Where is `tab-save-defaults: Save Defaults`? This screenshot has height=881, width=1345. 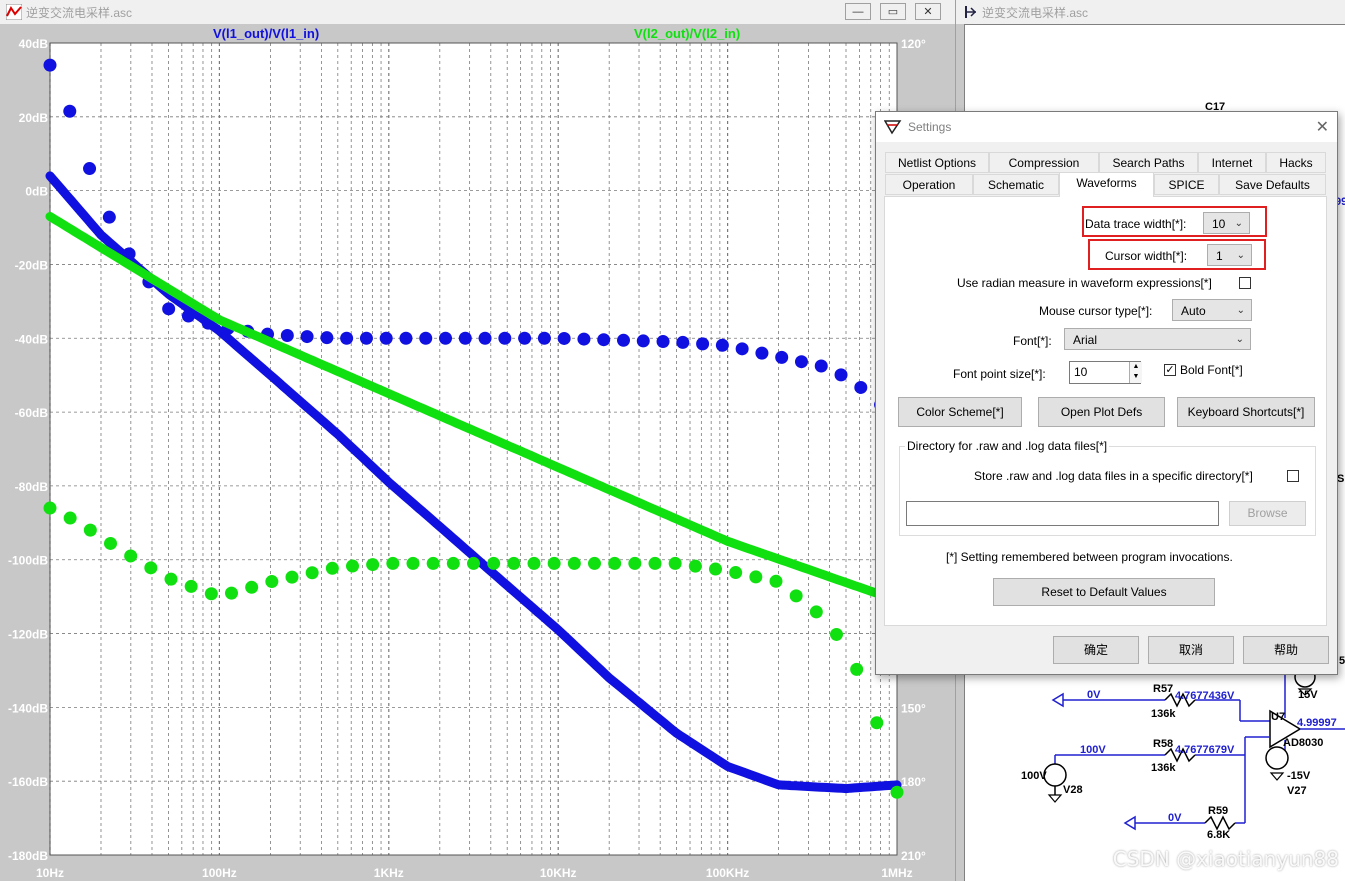 tab-save-defaults: Save Defaults is located at coordinates (1272, 184).